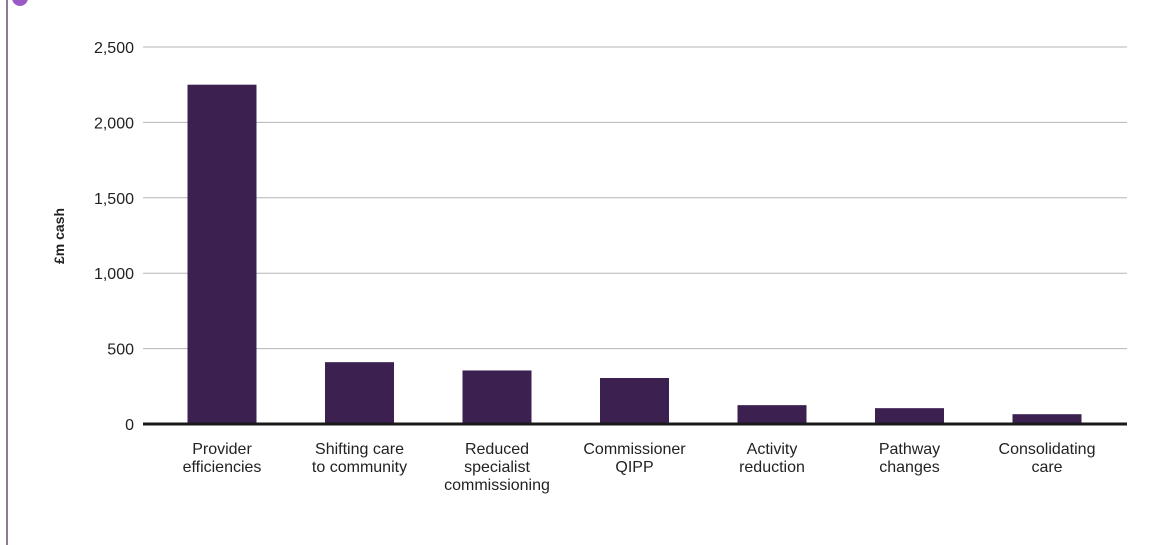  What do you see at coordinates (359, 467) in the screenshot?
I see `x-category-label-line: to community` at bounding box center [359, 467].